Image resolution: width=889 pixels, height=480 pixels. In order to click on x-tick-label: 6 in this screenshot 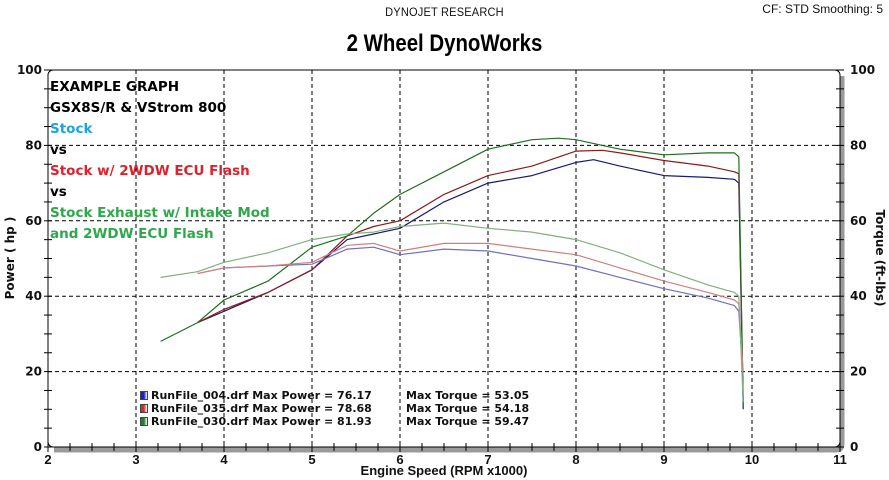, I will do `click(399, 459)`.